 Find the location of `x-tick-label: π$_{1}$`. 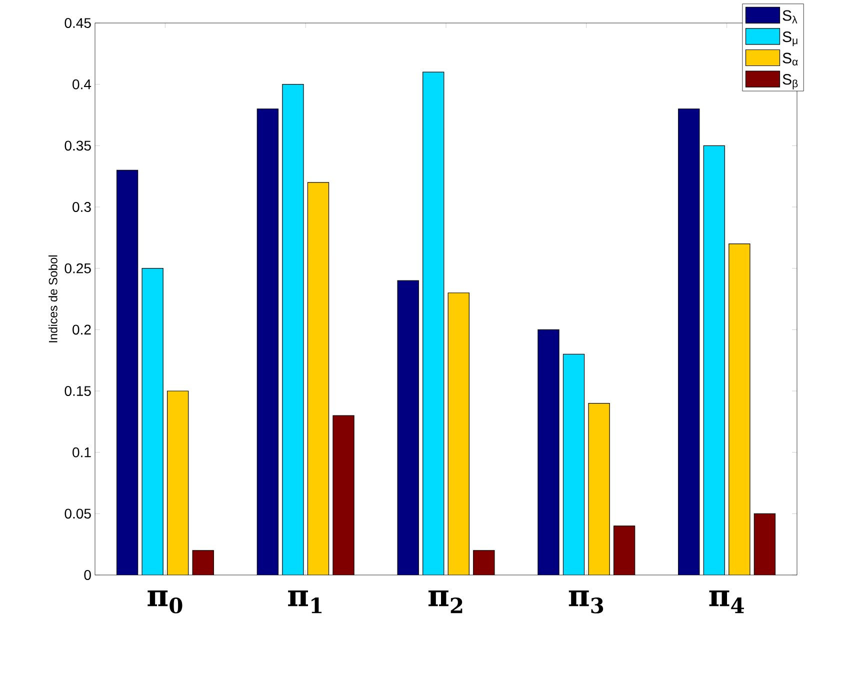

x-tick-label: π$_{1}$ is located at coordinates (305, 602).